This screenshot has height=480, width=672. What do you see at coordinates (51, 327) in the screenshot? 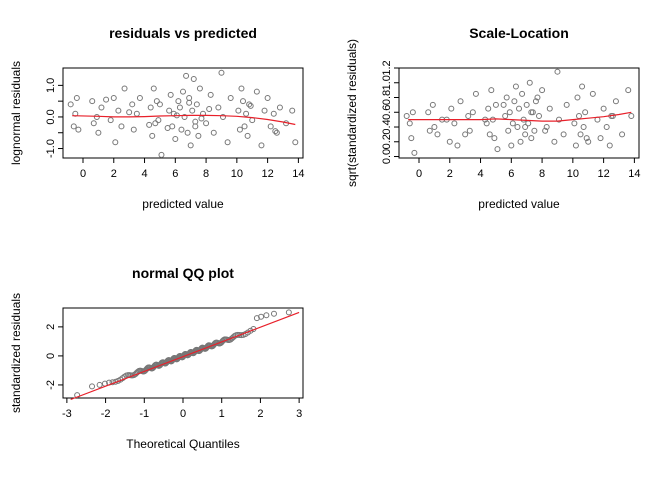
I see `y-tick-label: 2` at bounding box center [51, 327].